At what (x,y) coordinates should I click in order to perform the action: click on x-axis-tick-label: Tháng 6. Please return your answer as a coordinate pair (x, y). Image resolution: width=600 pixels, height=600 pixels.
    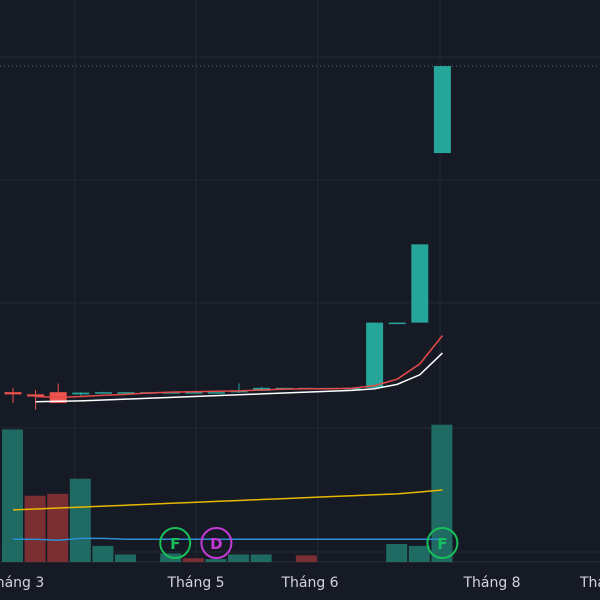
    Looking at the image, I should click on (309, 583).